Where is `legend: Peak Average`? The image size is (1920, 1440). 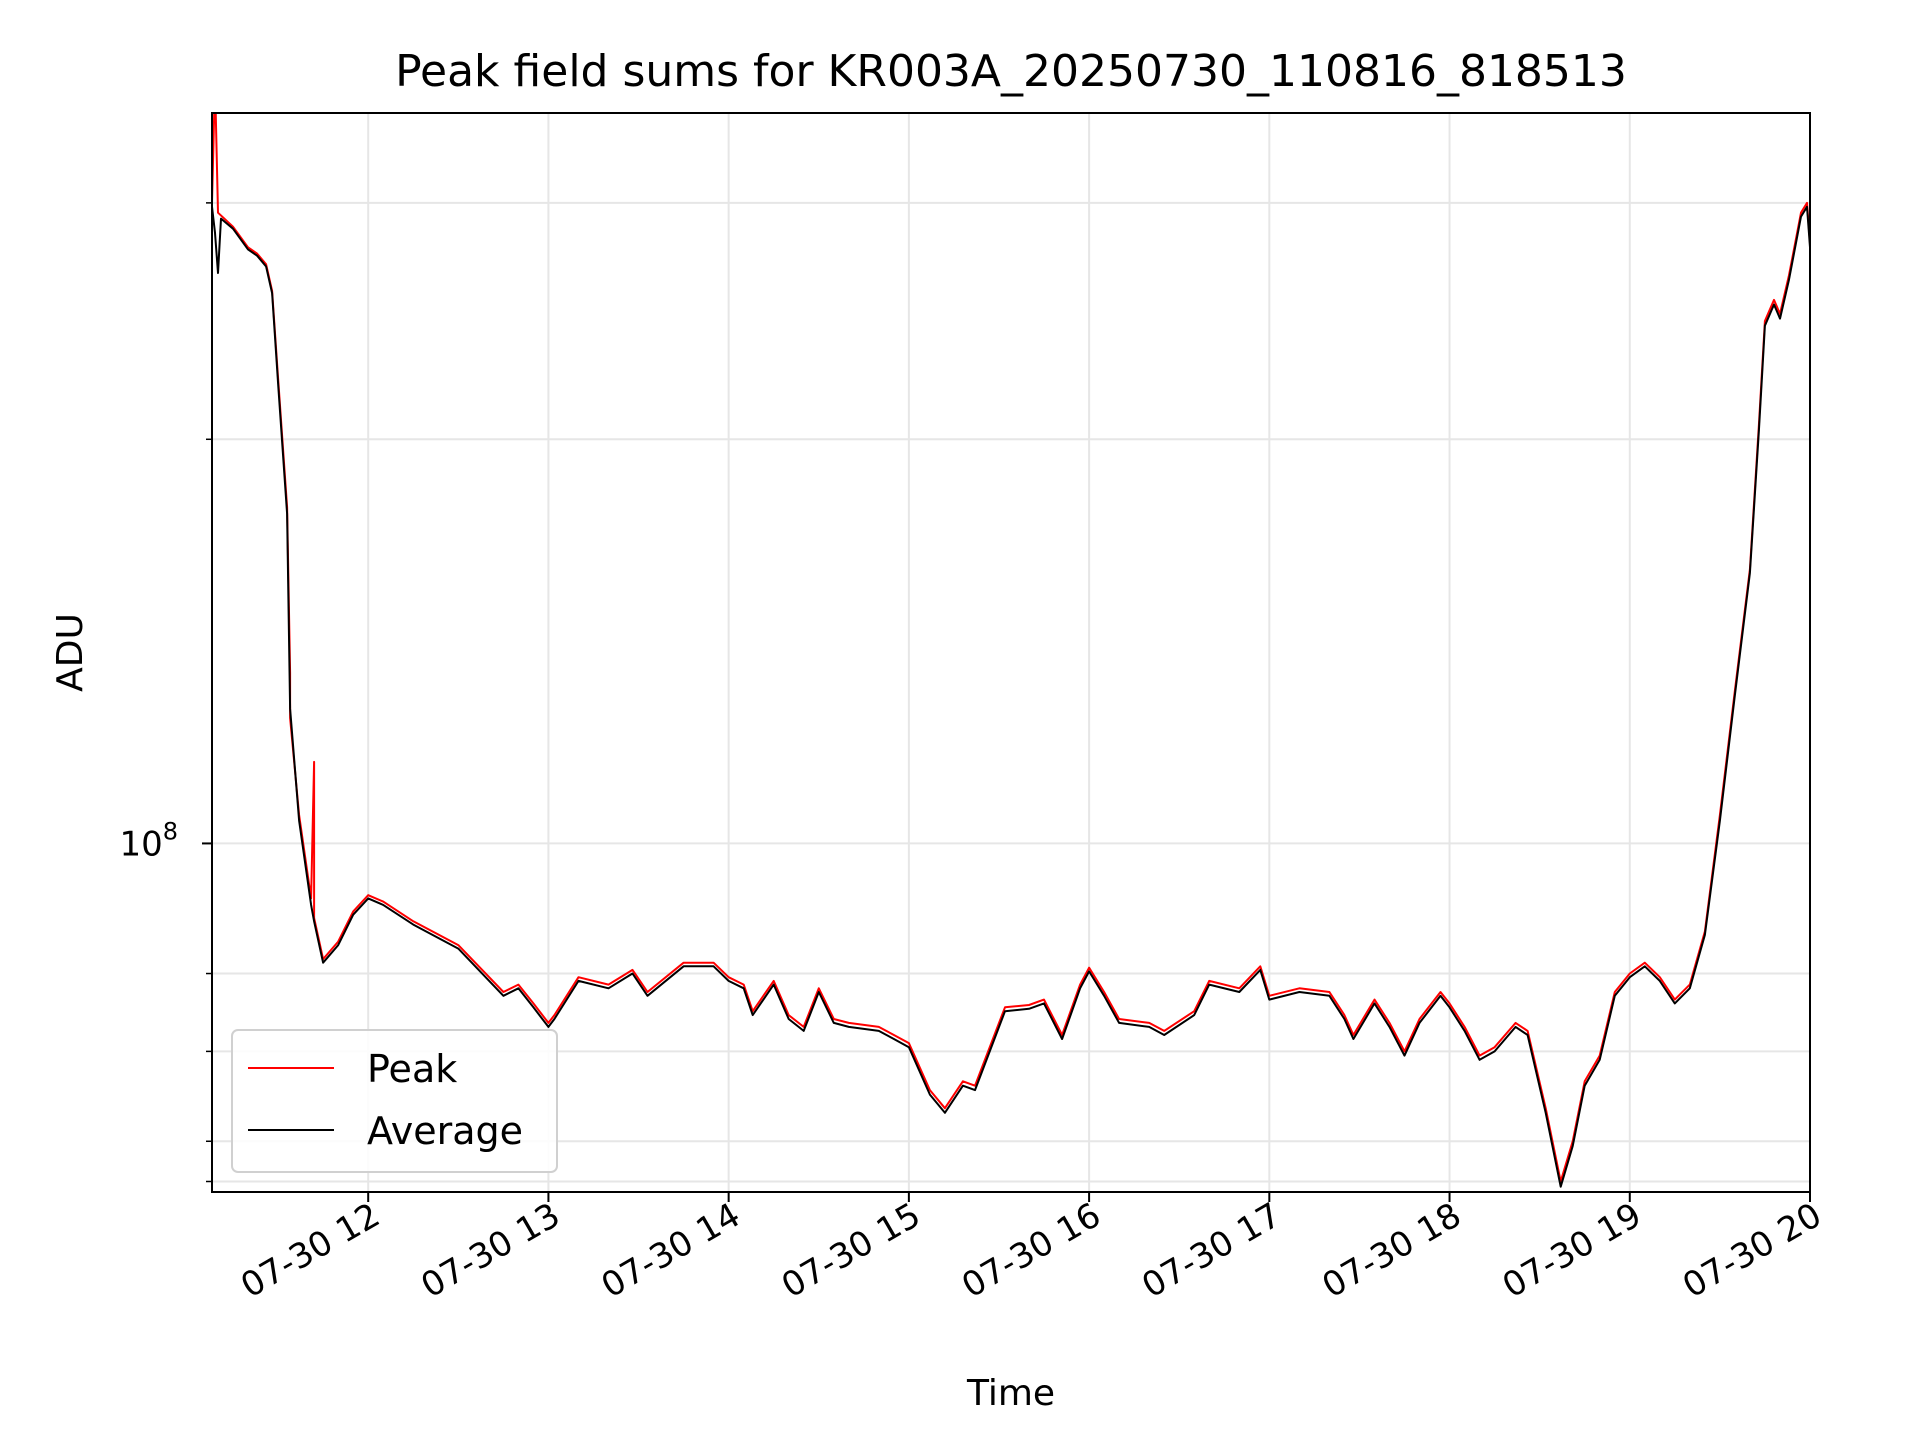
legend: Peak Average is located at coordinates (394, 1101).